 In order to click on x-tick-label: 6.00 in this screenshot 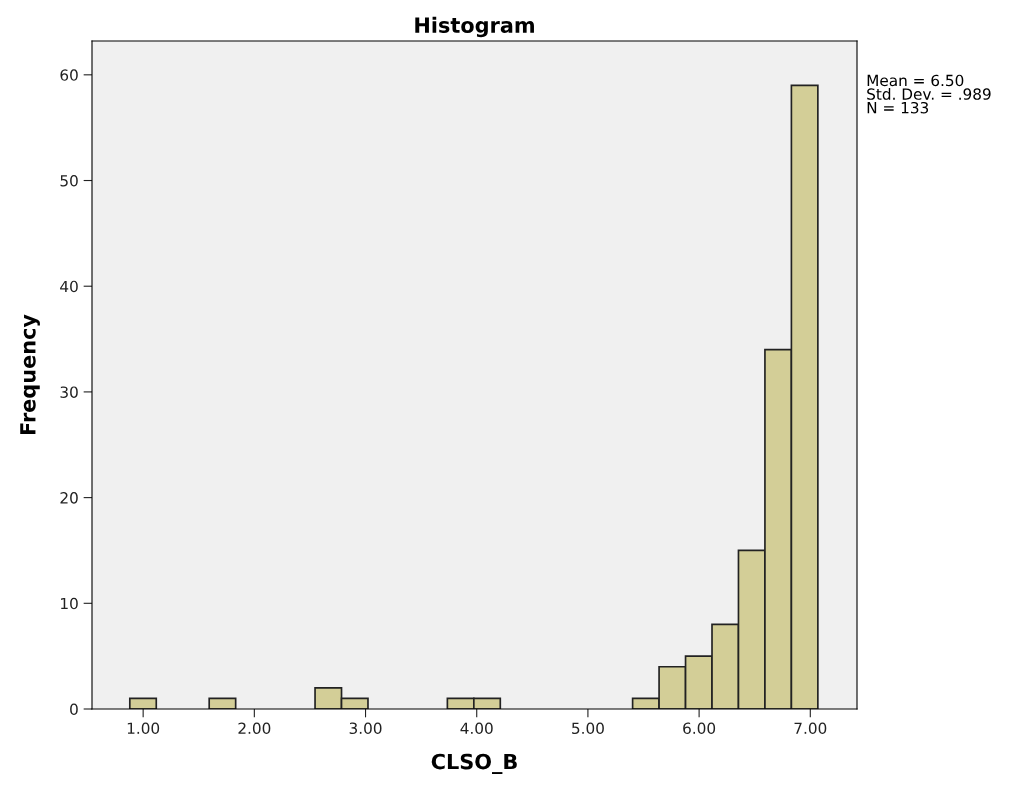, I will do `click(699, 728)`.